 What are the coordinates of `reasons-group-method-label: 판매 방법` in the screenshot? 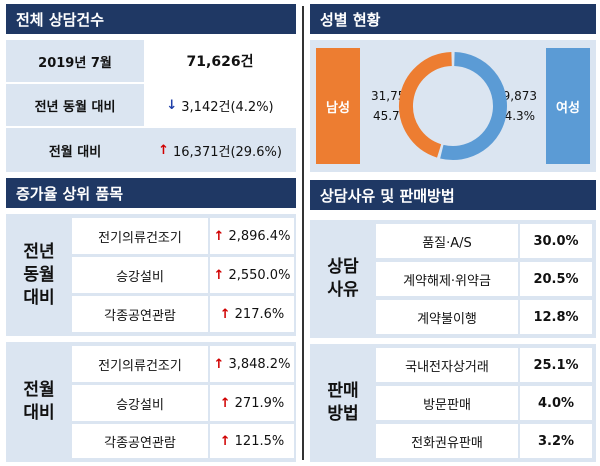 It's located at (343, 403).